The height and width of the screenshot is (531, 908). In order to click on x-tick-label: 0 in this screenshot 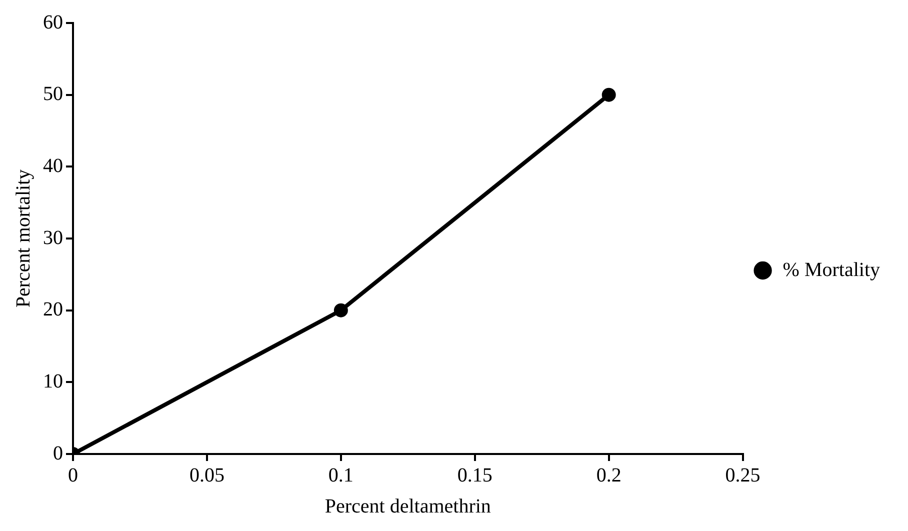, I will do `click(73, 475)`.